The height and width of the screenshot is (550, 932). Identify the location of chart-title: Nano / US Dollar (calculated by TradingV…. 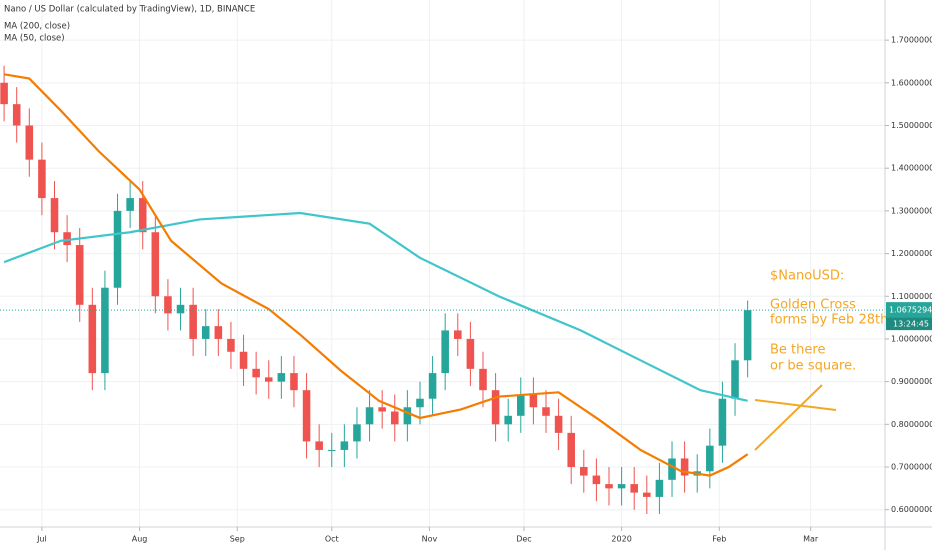
(129, 10).